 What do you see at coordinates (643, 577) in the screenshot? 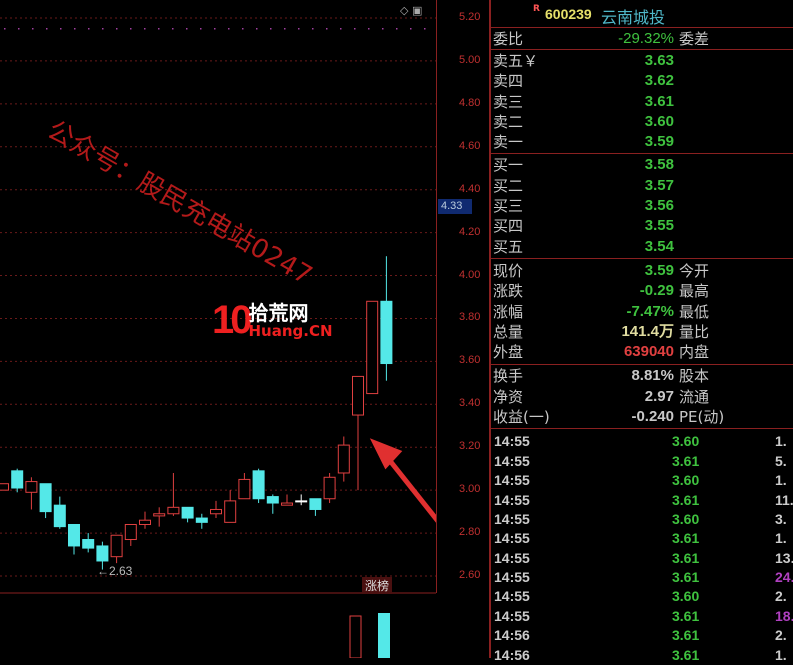
I see `tick-row: 14:55 3.61 24.` at bounding box center [643, 577].